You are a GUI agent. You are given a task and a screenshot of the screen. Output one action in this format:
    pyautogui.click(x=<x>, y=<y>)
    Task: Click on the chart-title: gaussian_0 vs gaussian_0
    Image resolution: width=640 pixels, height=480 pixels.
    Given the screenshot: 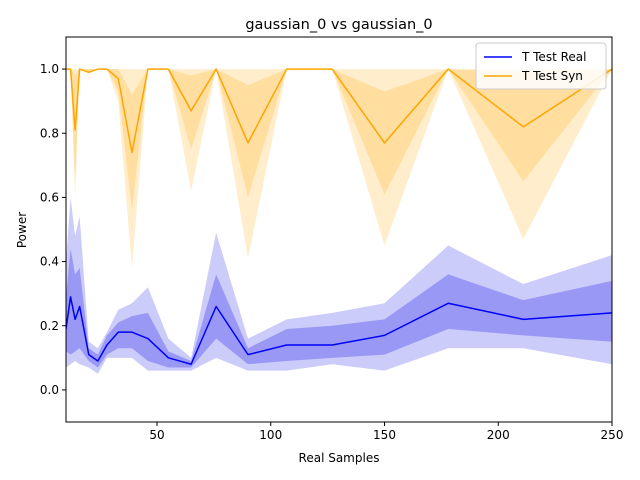 What is the action you would take?
    pyautogui.click(x=338, y=25)
    